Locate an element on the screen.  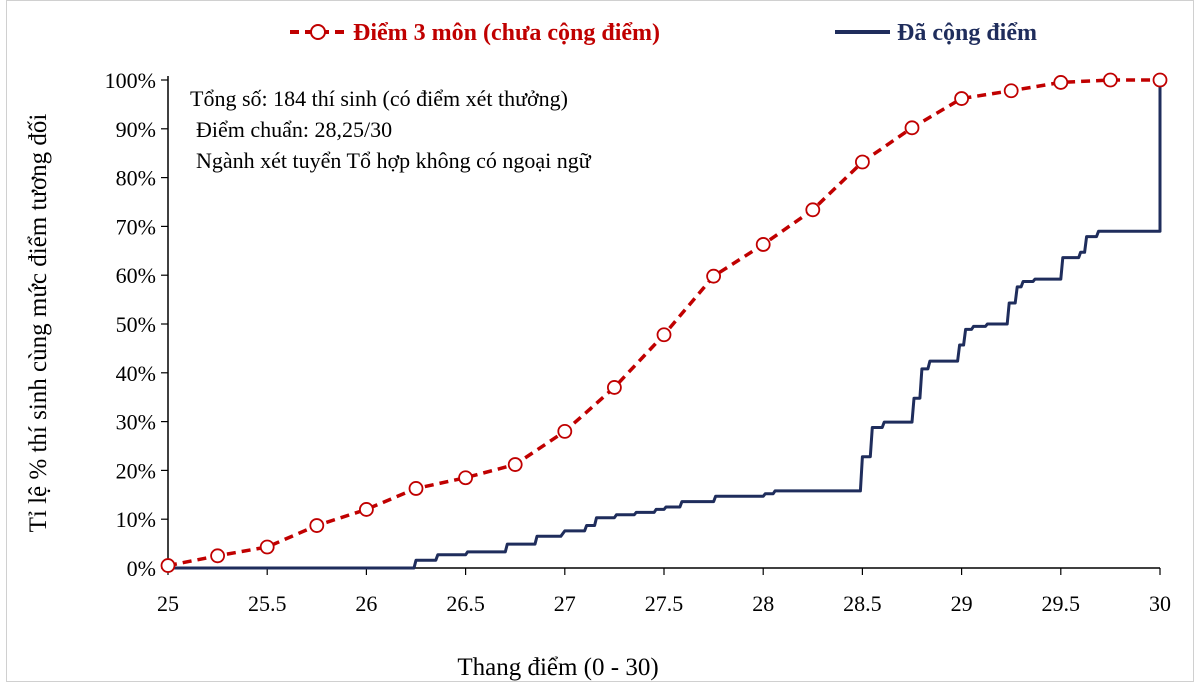
y-tick-label: 80% is located at coordinates (136, 178).